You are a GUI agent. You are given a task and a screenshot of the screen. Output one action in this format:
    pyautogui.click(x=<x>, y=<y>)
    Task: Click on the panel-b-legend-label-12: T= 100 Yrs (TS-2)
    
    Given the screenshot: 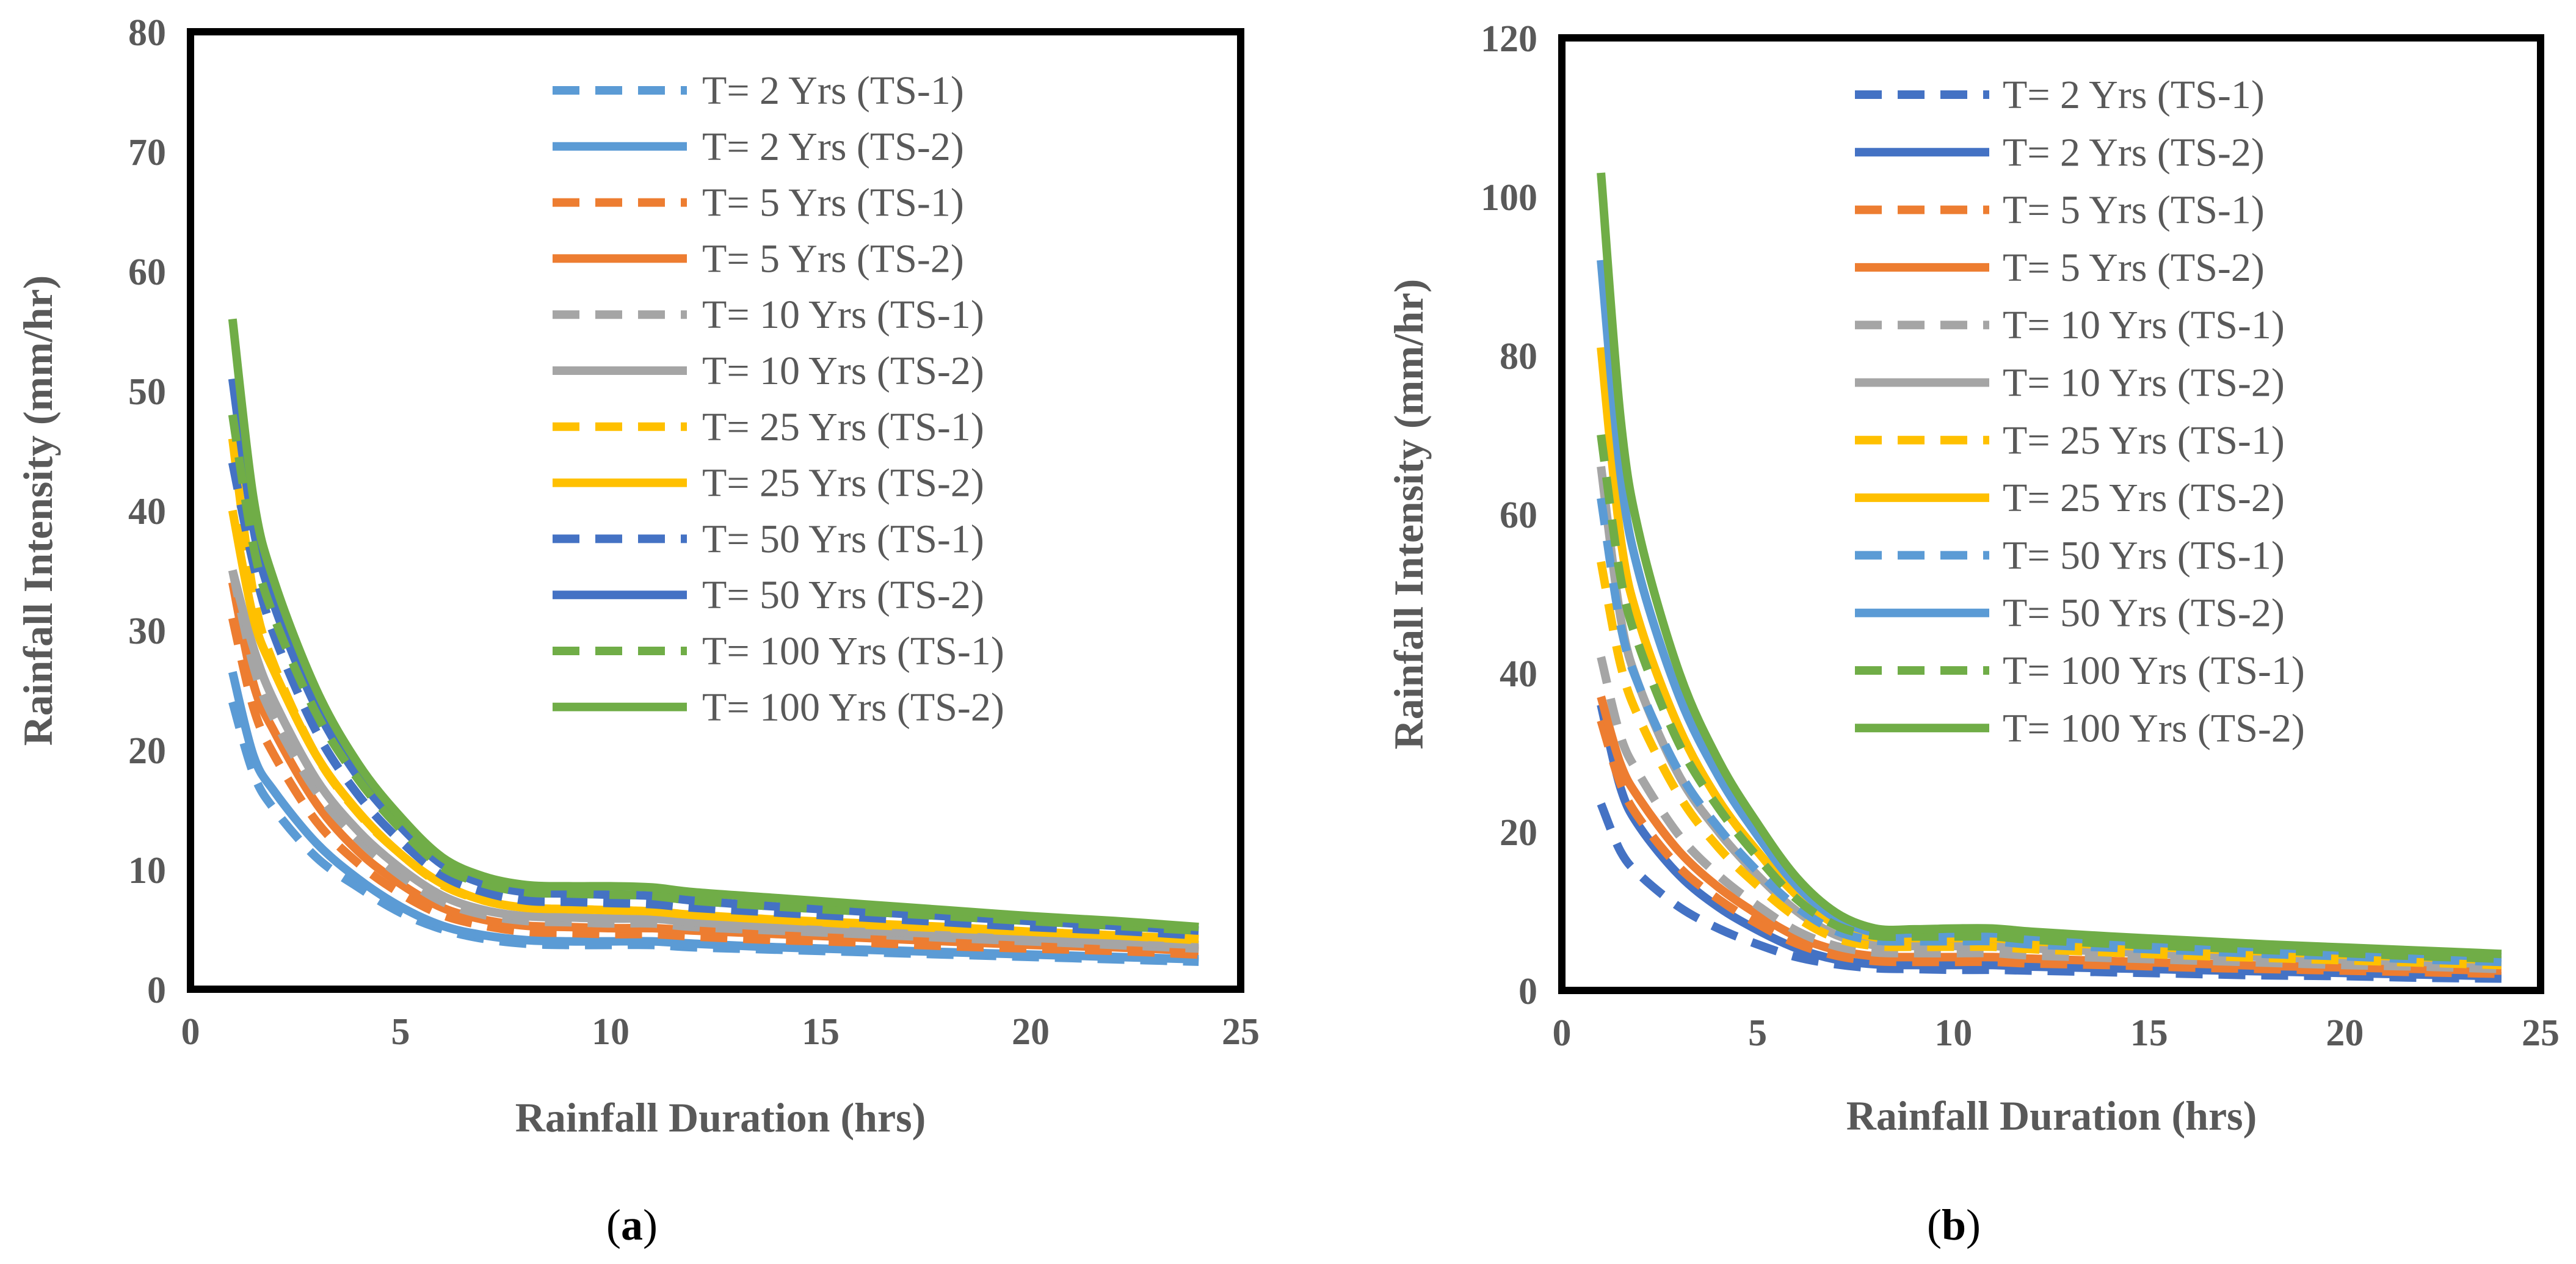 What is the action you would take?
    pyautogui.click(x=2154, y=728)
    